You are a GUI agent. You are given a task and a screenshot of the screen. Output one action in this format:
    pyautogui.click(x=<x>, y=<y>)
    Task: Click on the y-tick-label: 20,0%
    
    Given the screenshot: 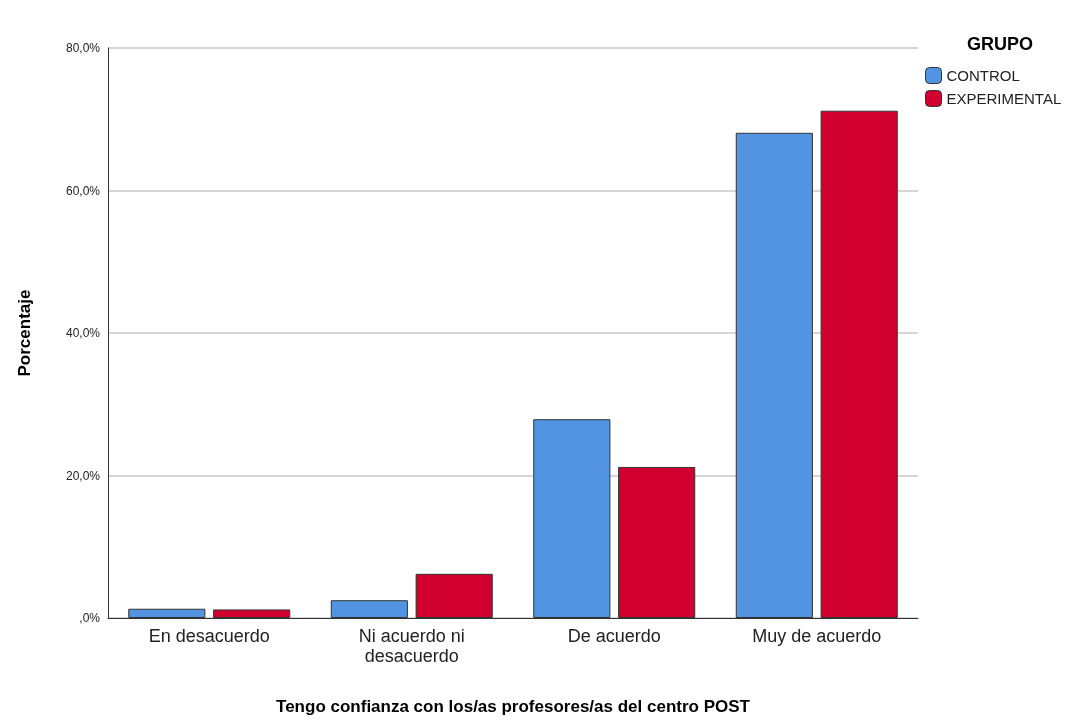 What is the action you would take?
    pyautogui.click(x=83, y=475)
    